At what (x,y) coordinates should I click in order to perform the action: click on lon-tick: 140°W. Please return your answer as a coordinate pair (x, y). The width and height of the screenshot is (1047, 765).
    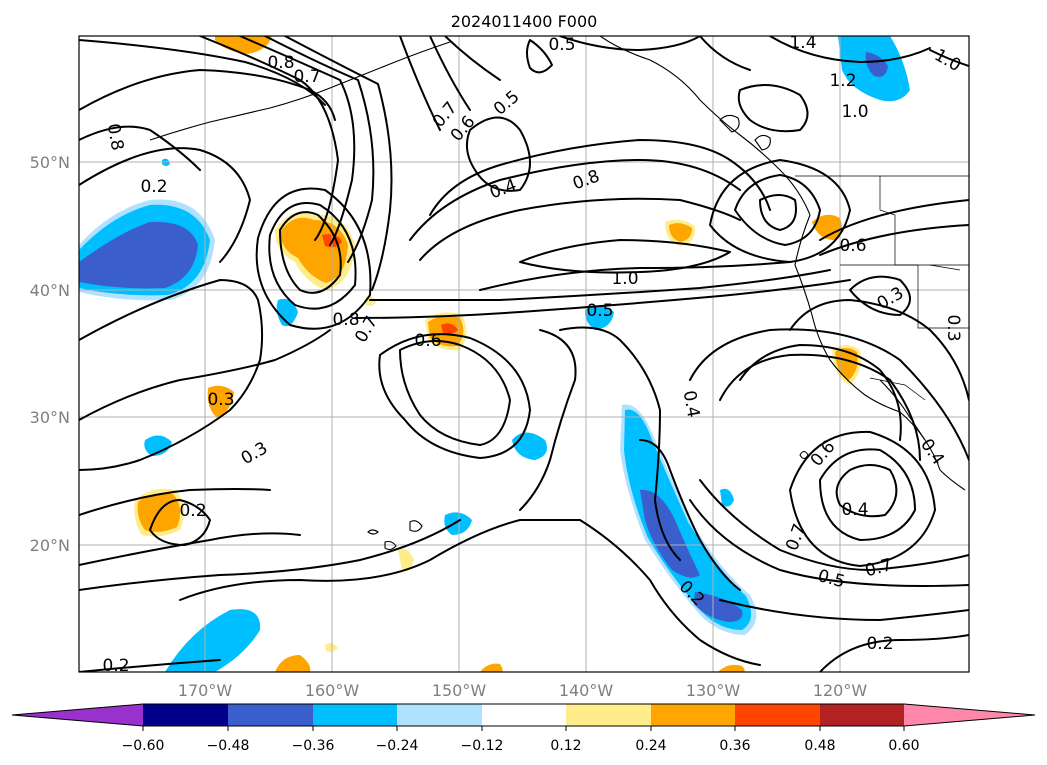
    Looking at the image, I should click on (586, 690).